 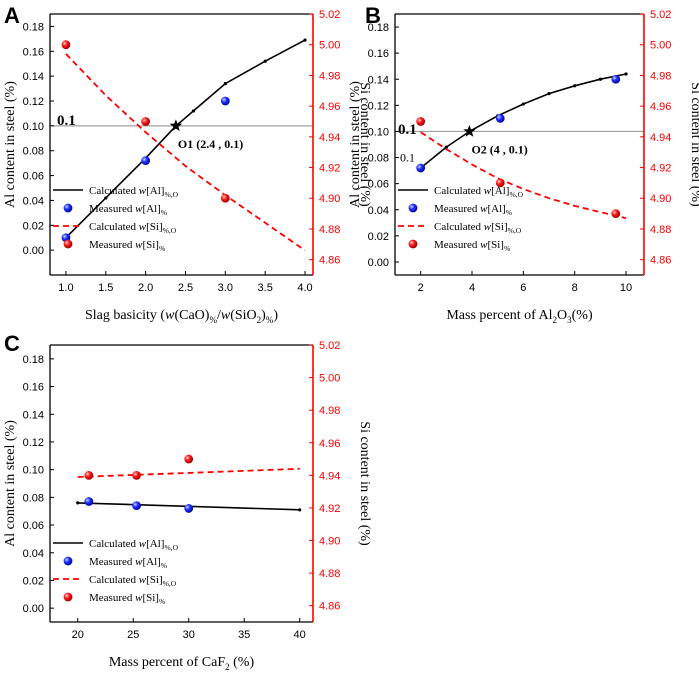 I want to click on x-tick-label: 1.5, so click(x=105, y=288).